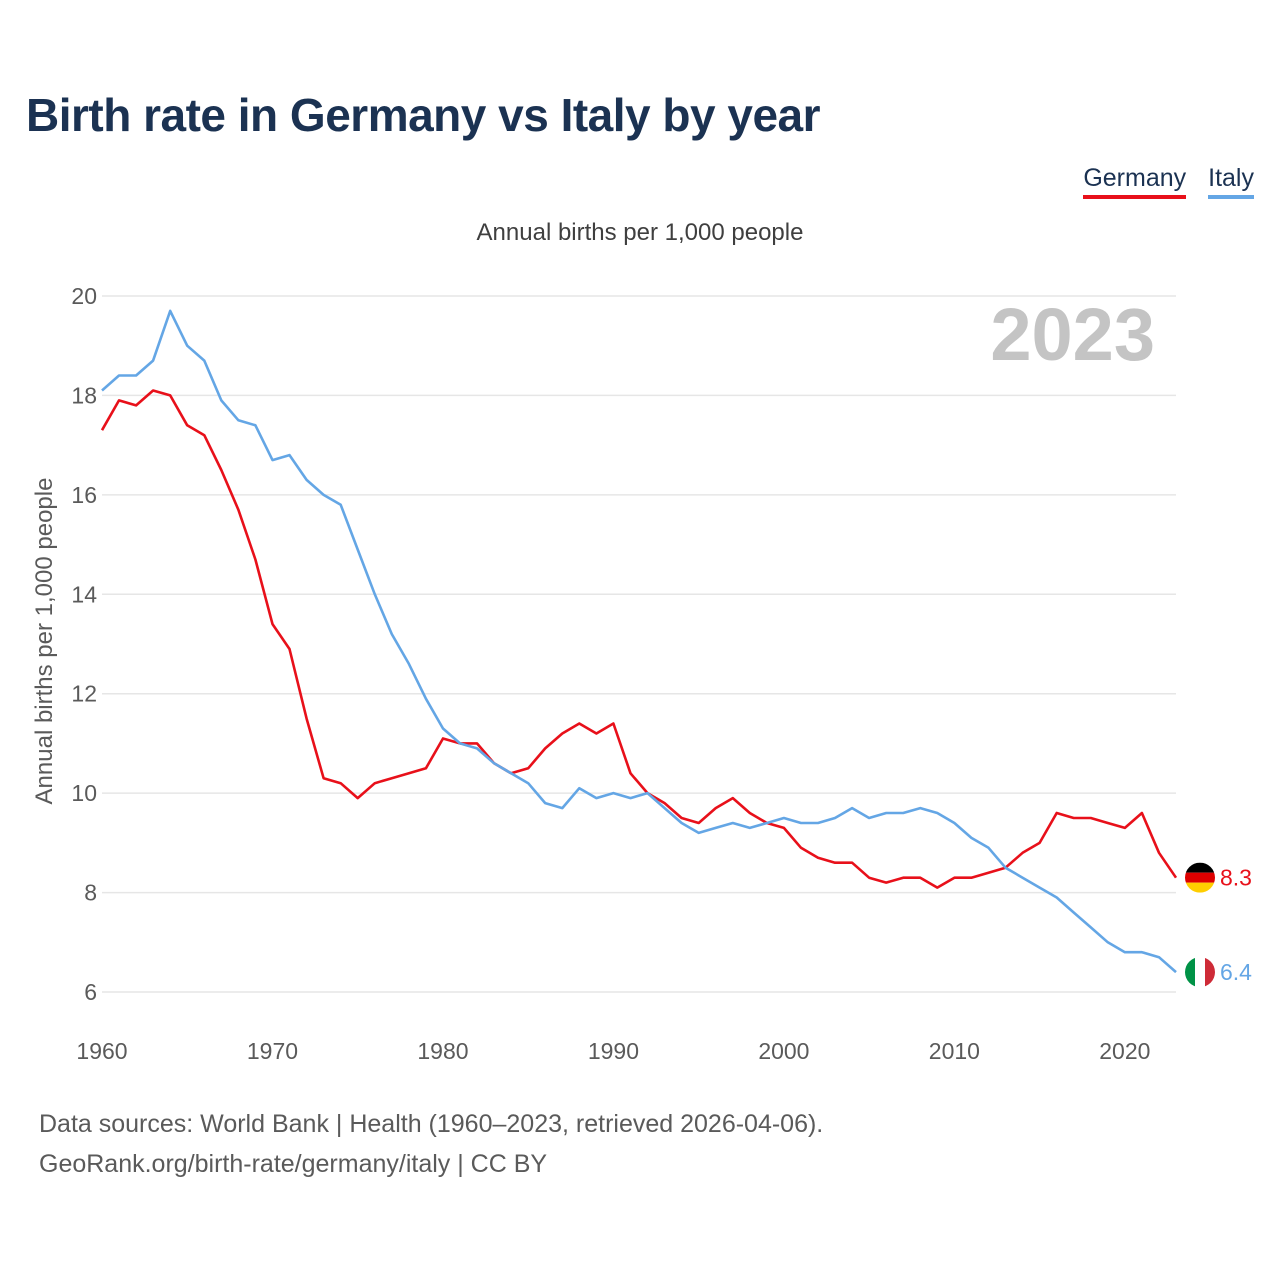  Describe the element at coordinates (84, 793) in the screenshot. I see `y-tick-label: 10` at that location.